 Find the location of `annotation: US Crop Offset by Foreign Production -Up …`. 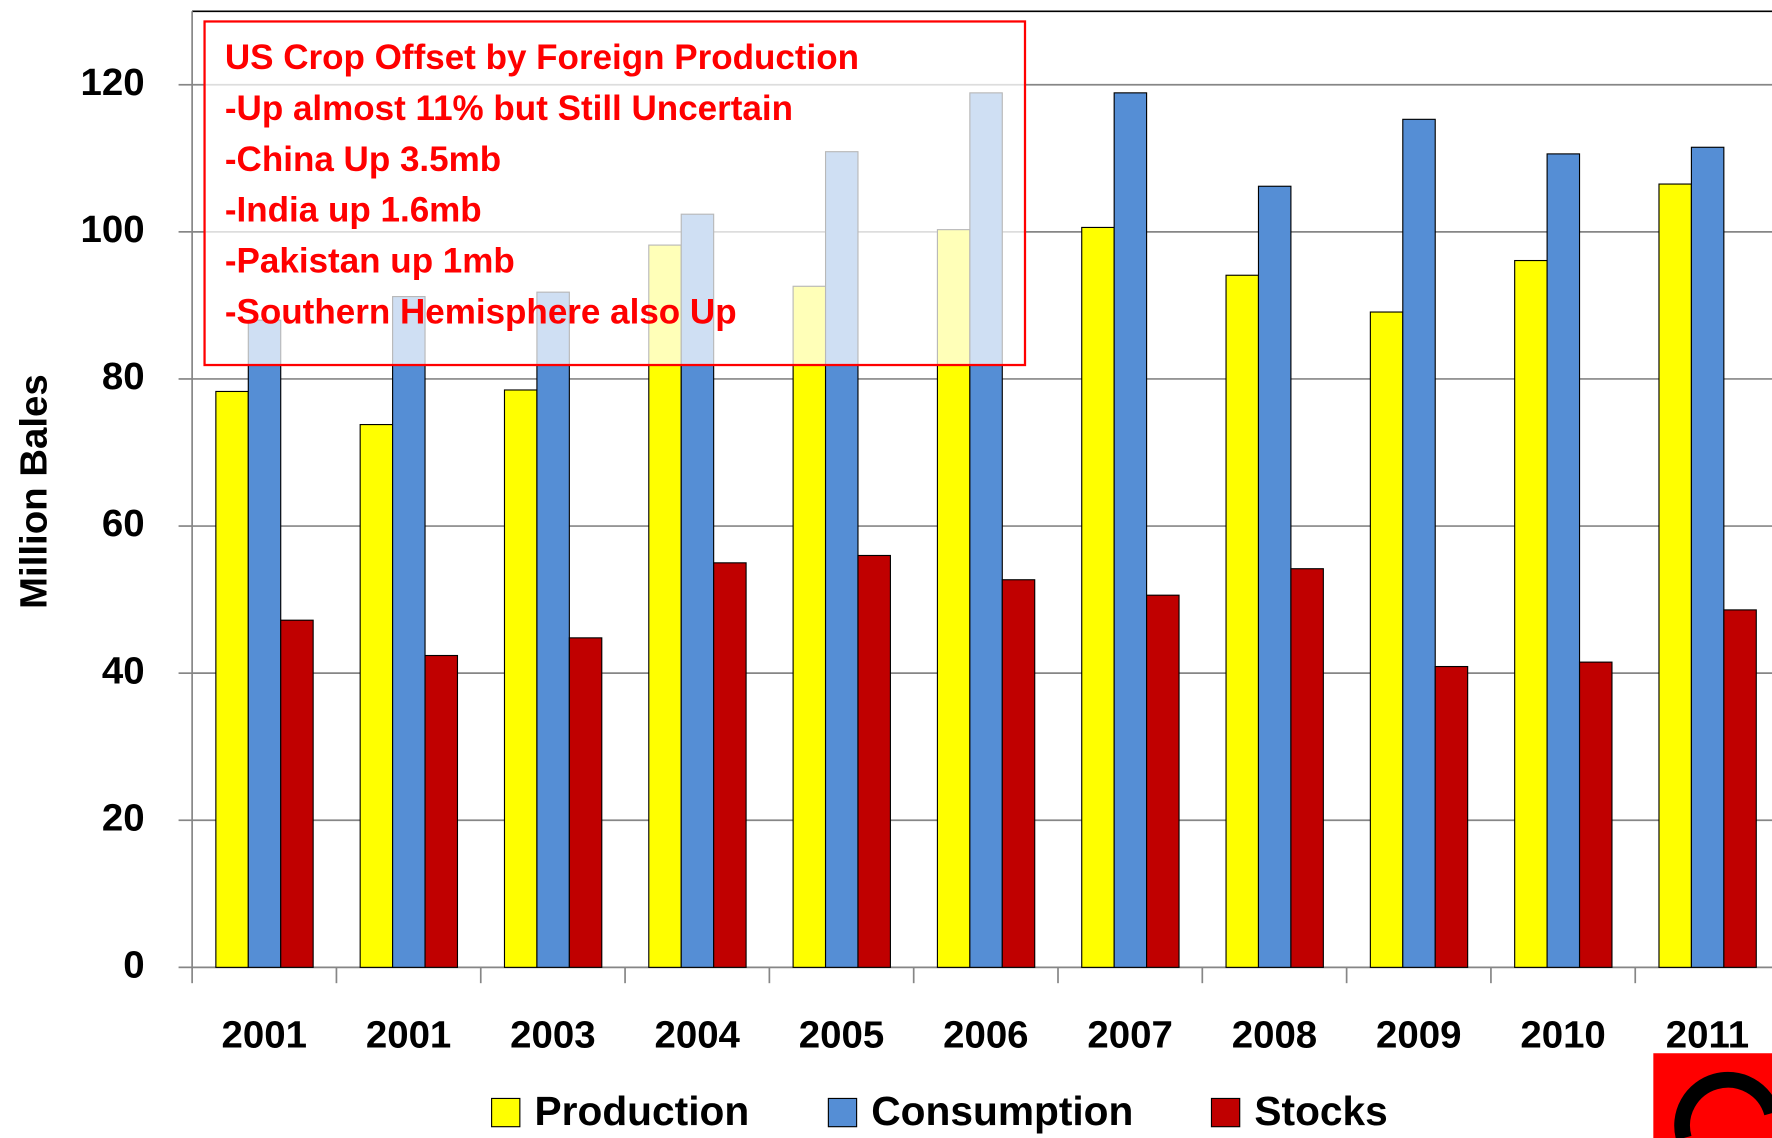

annotation: US Crop Offset by Foreign Production -Up … is located at coordinates (615, 193).